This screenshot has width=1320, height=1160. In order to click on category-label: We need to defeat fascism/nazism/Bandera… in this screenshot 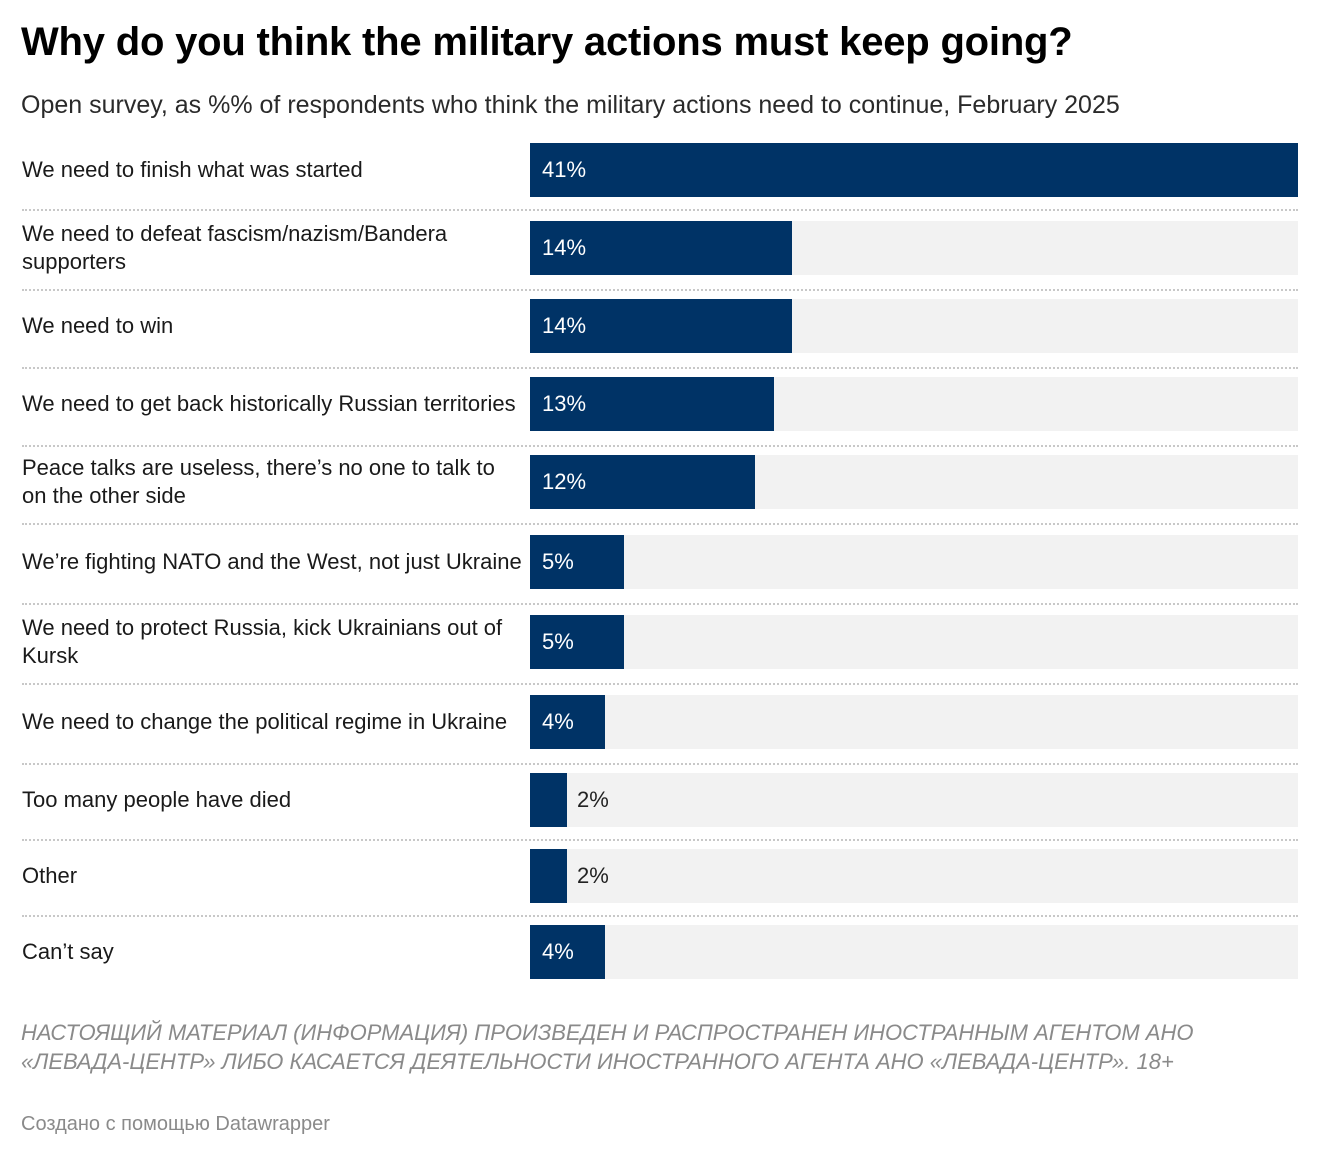, I will do `click(235, 247)`.